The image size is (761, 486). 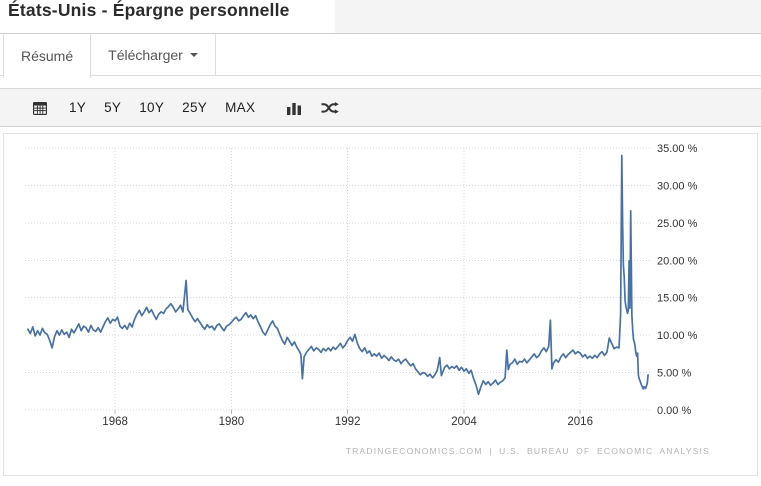 I want to click on calendar-icon, so click(x=40, y=108).